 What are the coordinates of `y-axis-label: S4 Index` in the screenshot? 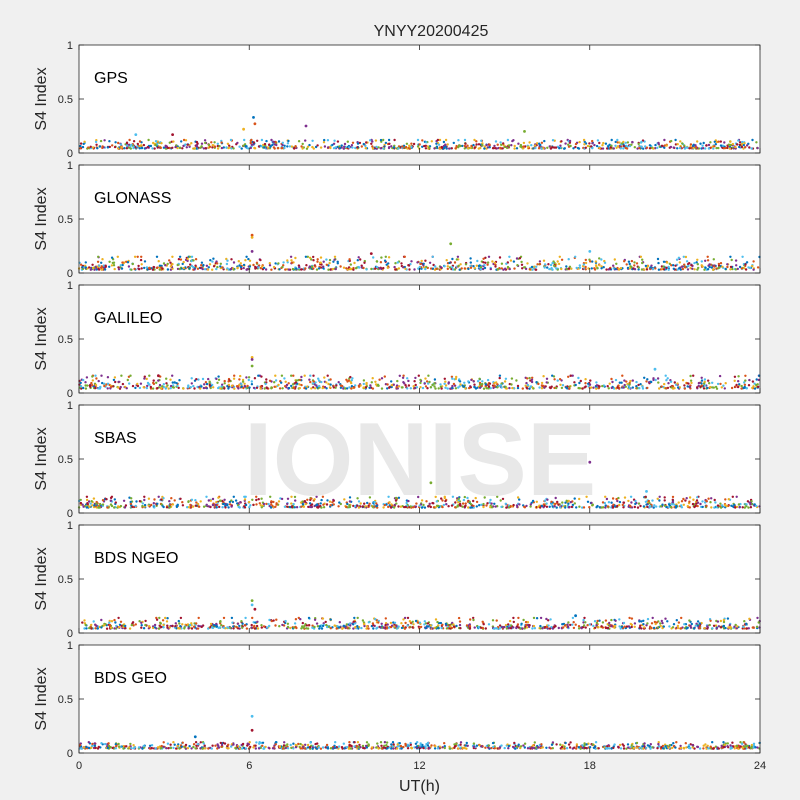 It's located at (41, 98).